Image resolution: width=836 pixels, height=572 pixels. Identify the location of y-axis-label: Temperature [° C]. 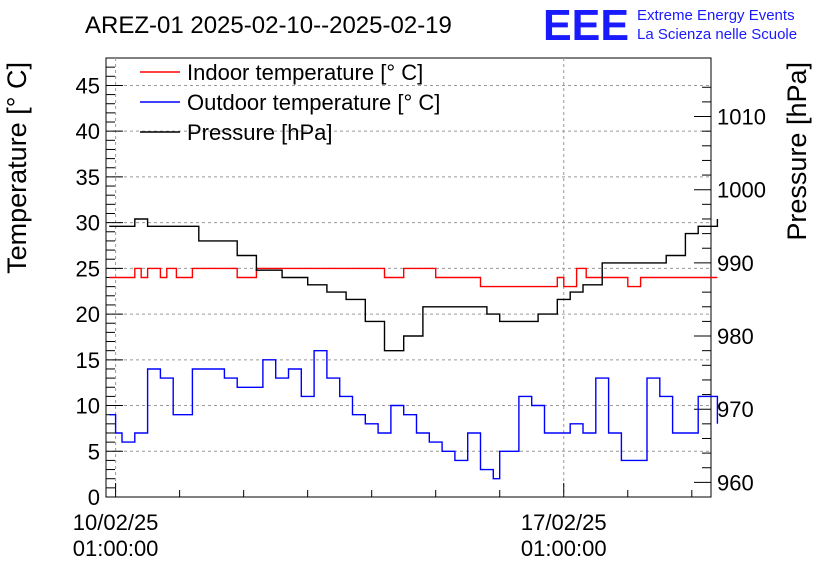
(17, 168).